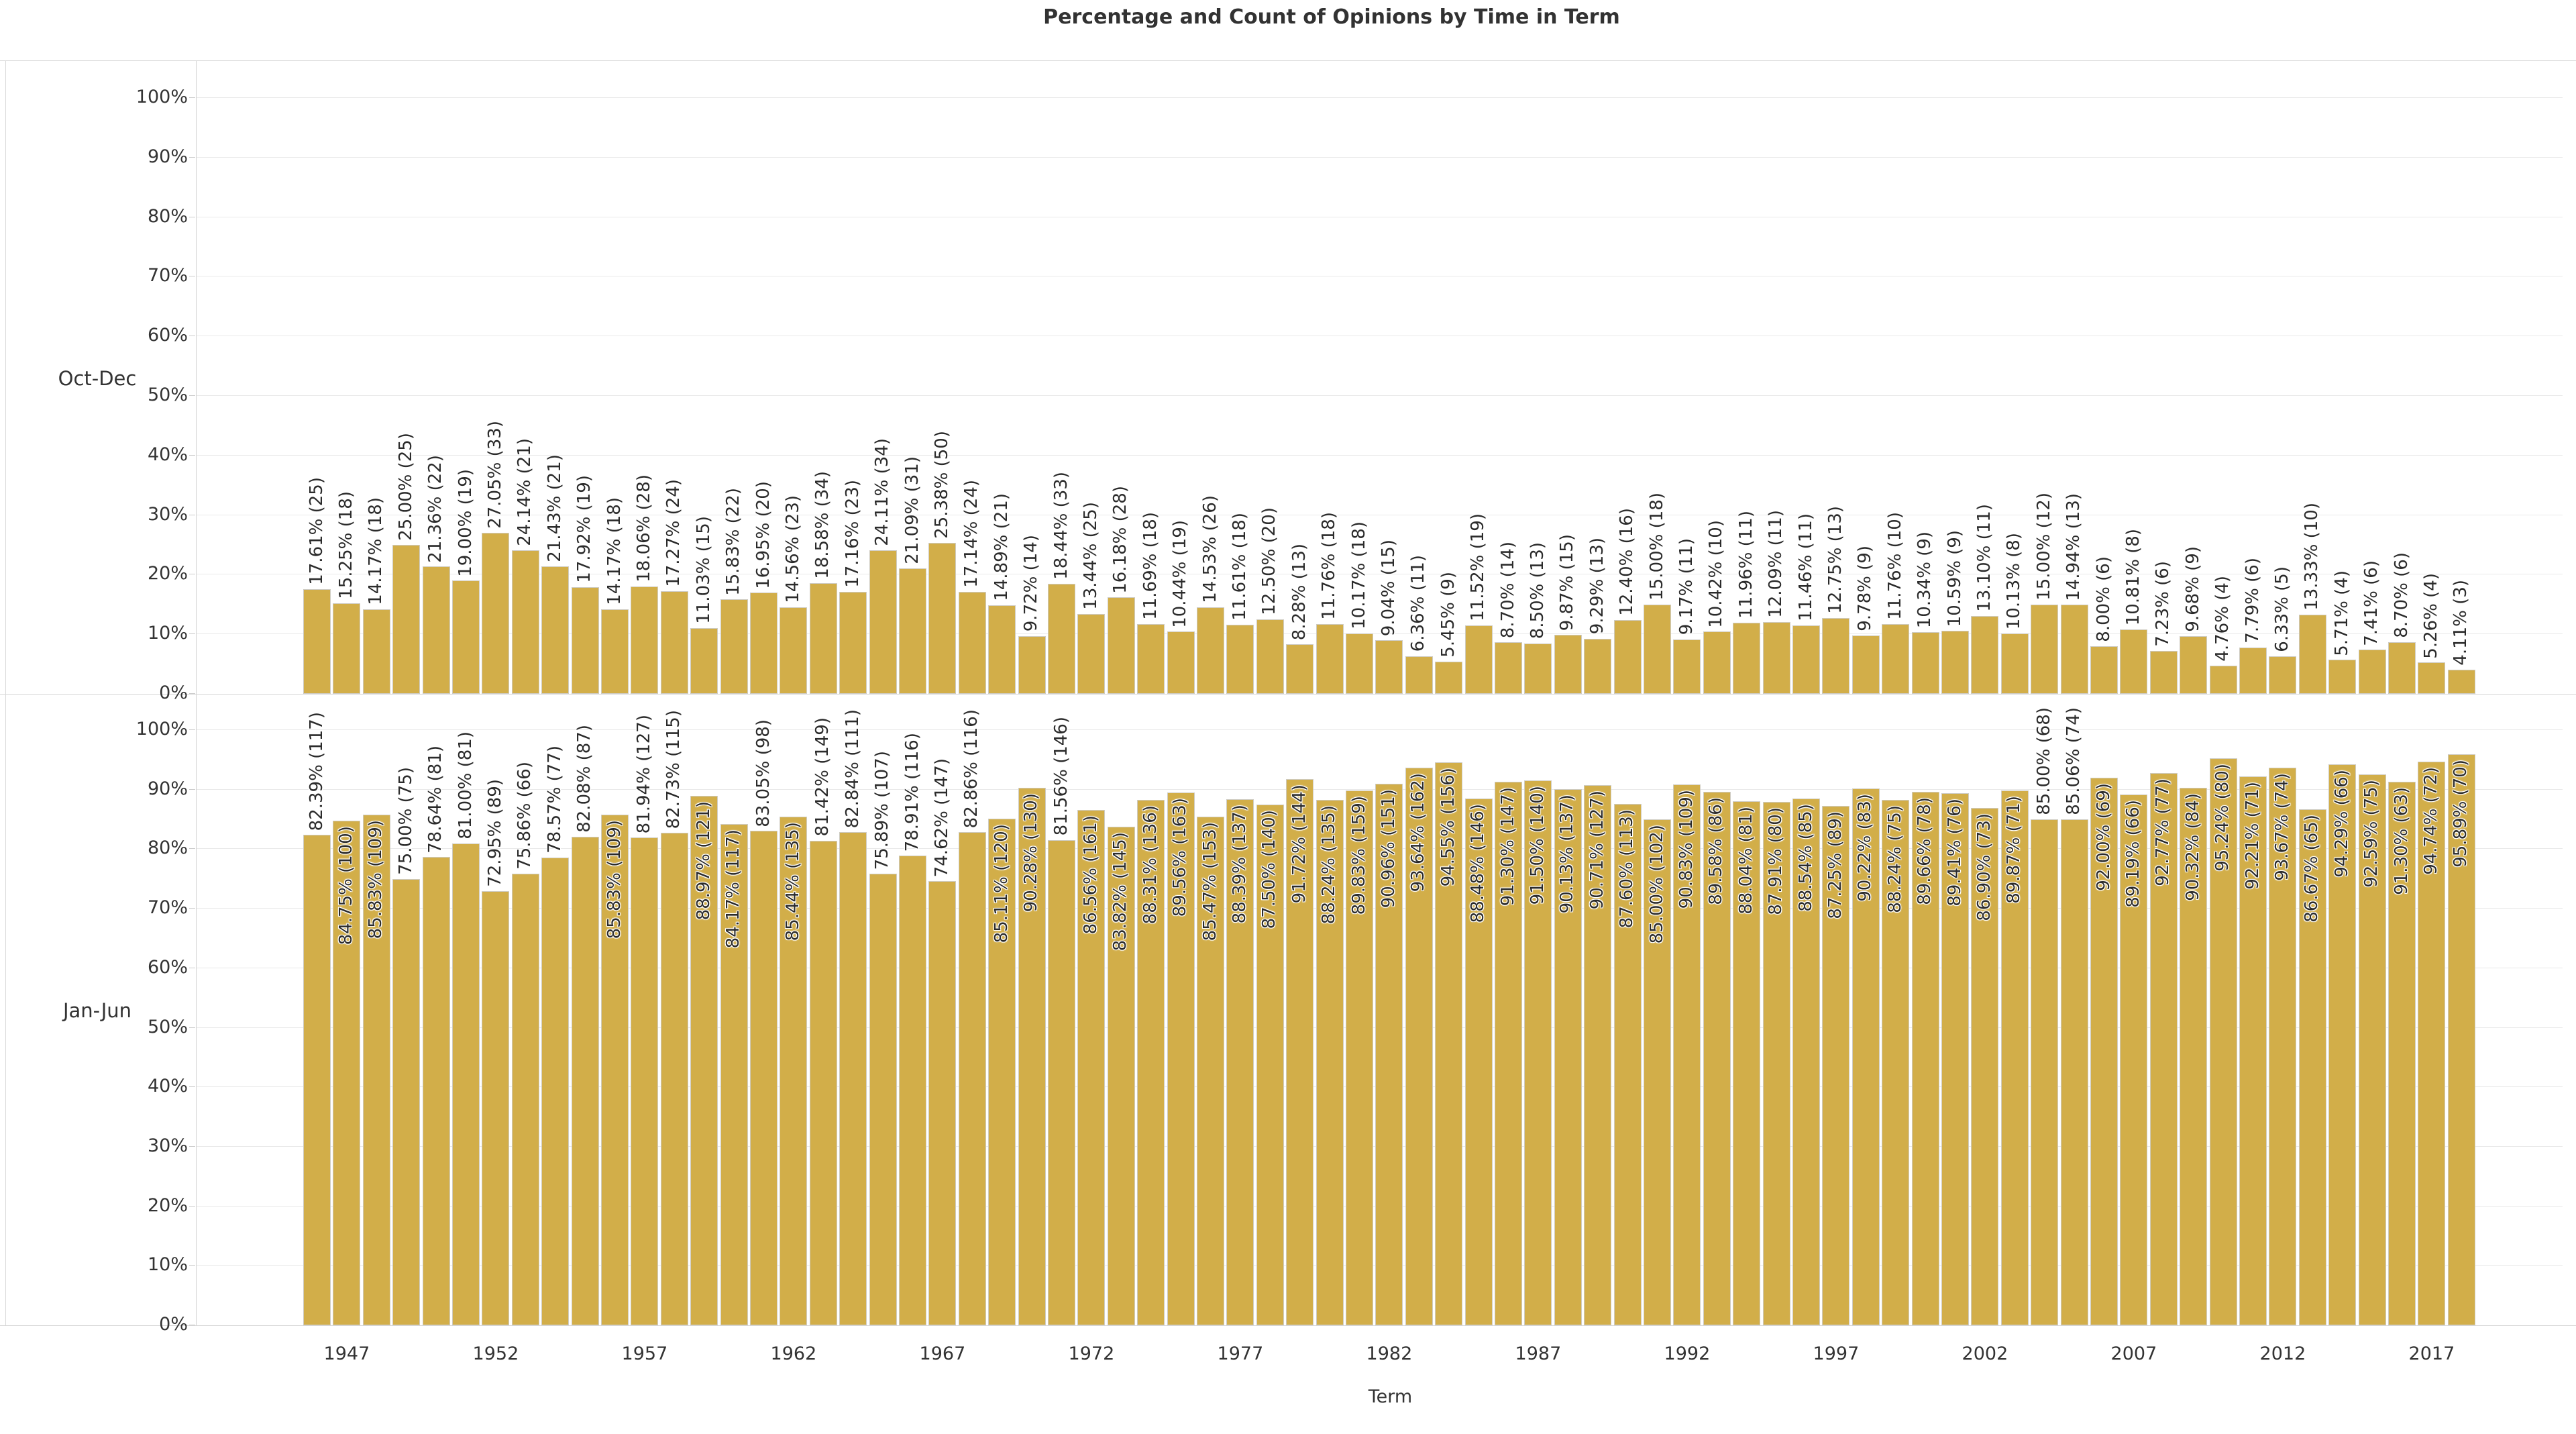 The width and height of the screenshot is (2576, 1434). Describe the element at coordinates (674, 1079) in the screenshot. I see `bar-jan-jun-1958` at that location.